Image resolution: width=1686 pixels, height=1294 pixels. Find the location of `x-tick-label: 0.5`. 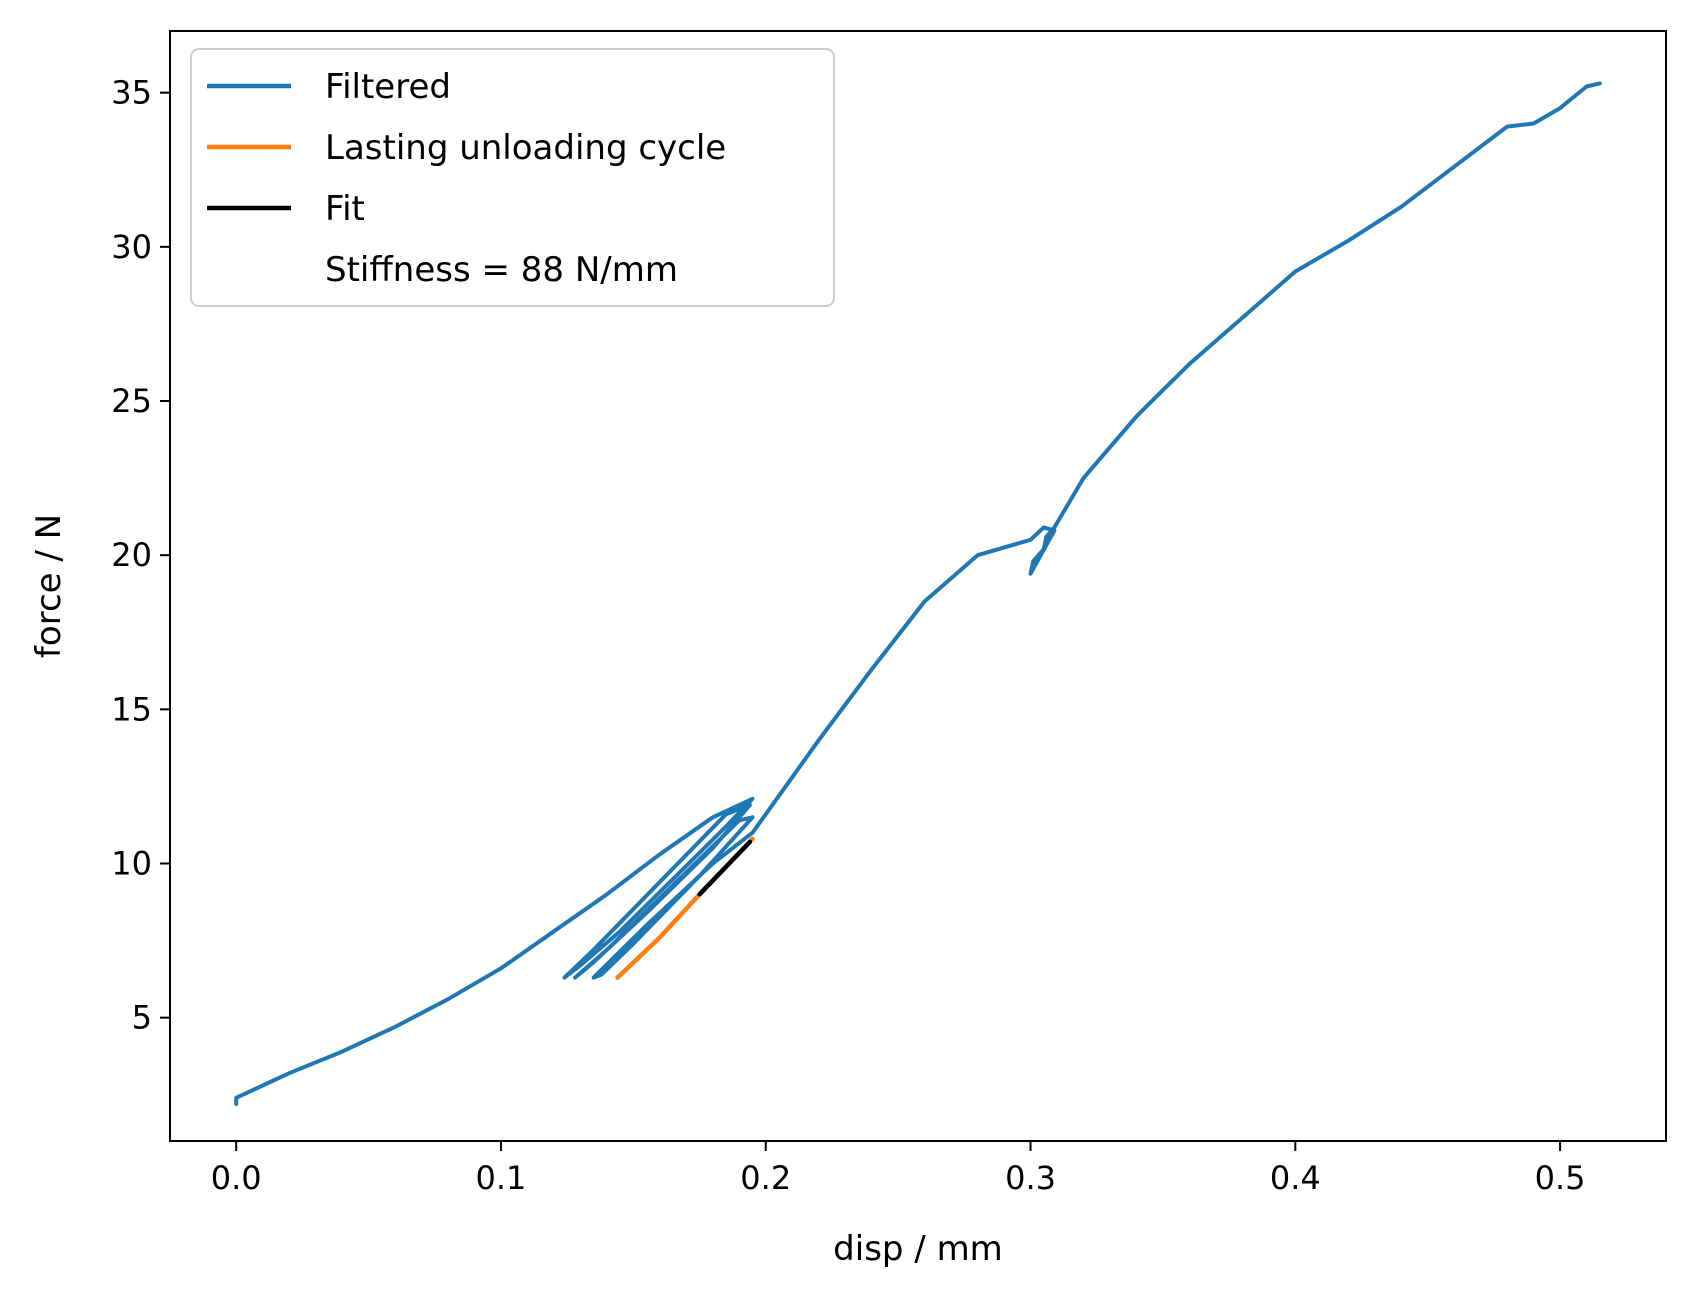

x-tick-label: 0.5 is located at coordinates (1560, 1178).